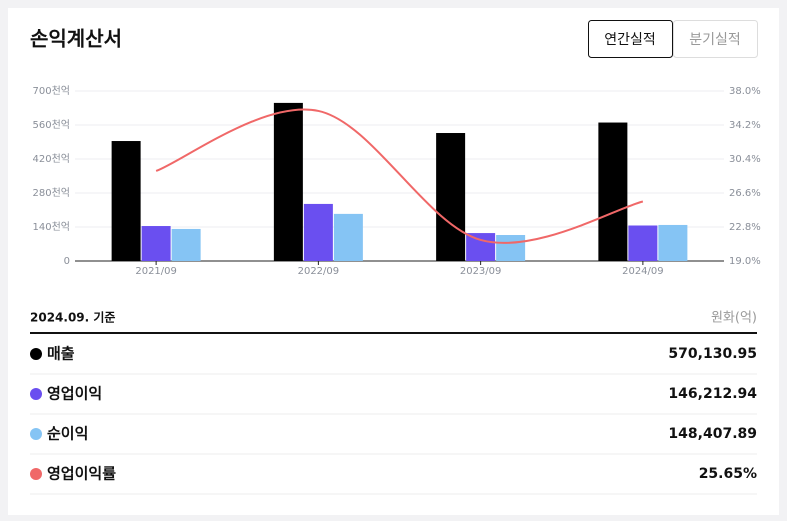  What do you see at coordinates (52, 91) in the screenshot?
I see `y-tick-label: 700천억` at bounding box center [52, 91].